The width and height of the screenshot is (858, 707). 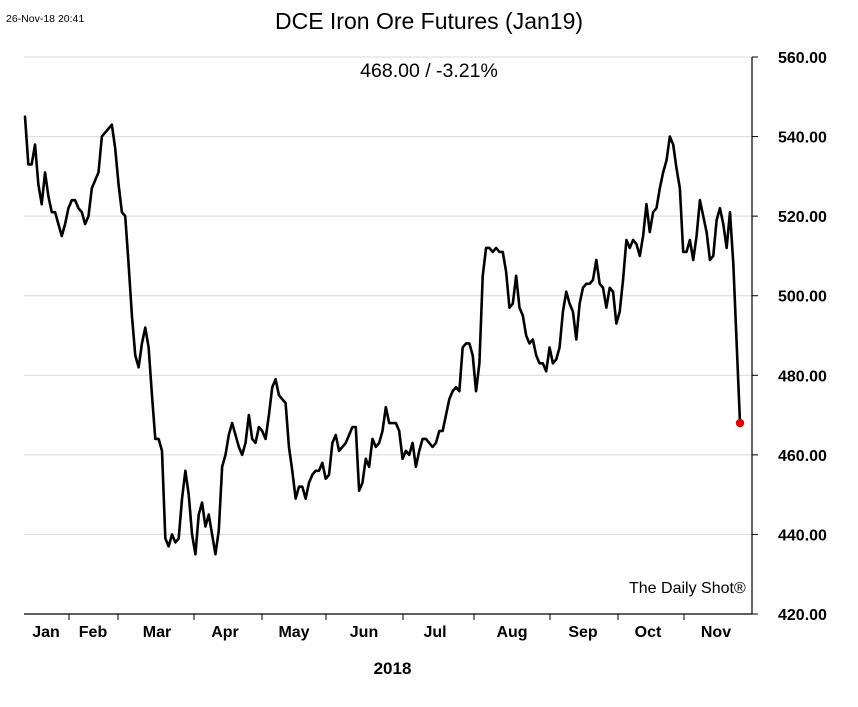 I want to click on x-axis-label: 2018, so click(x=392, y=668).